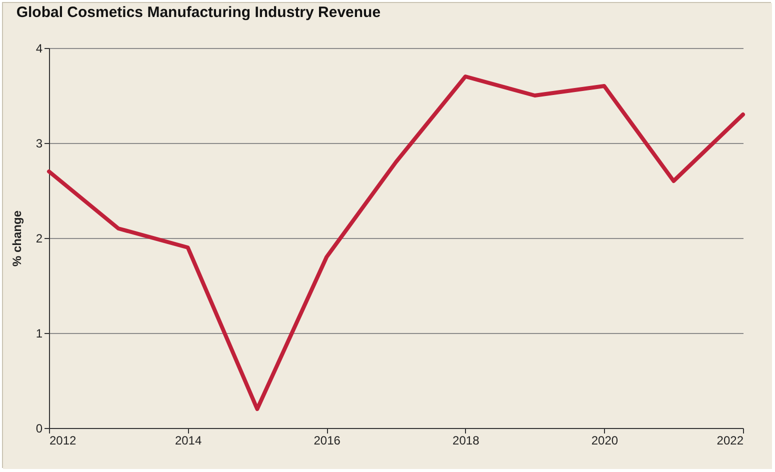  I want to click on y-tick-label: 2, so click(39, 239).